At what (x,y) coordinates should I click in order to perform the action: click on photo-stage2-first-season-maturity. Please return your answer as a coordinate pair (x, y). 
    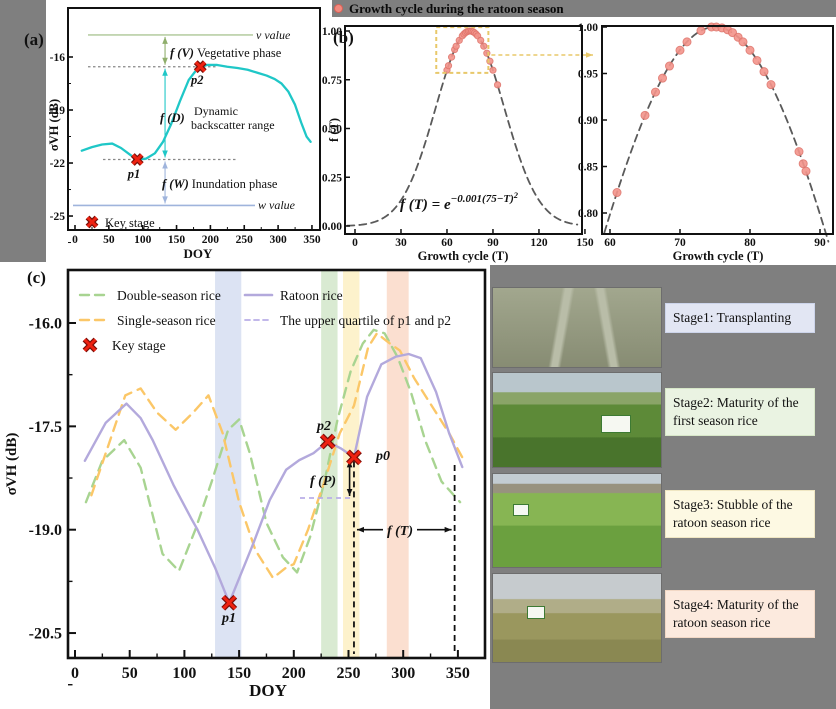
    Looking at the image, I should click on (577, 420).